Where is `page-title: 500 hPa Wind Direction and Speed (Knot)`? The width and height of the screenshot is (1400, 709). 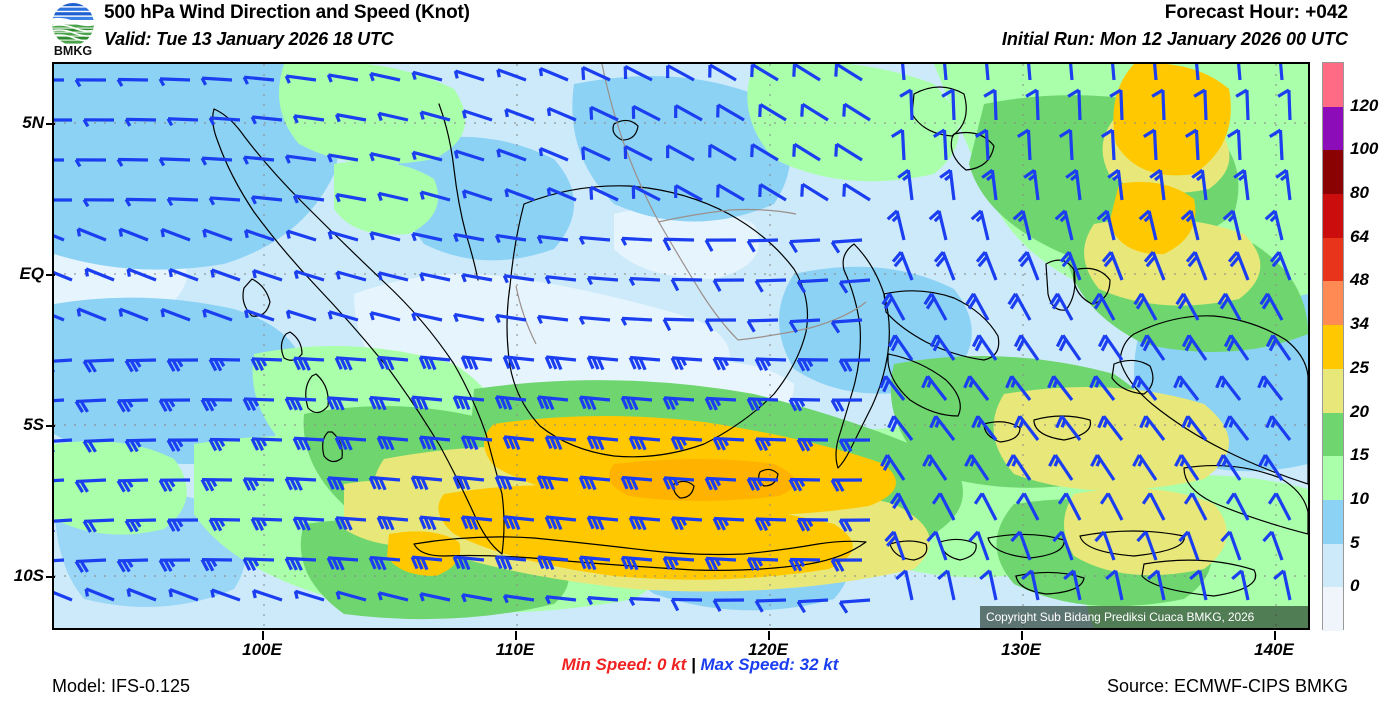
page-title: 500 hPa Wind Direction and Speed (Knot) is located at coordinates (287, 12).